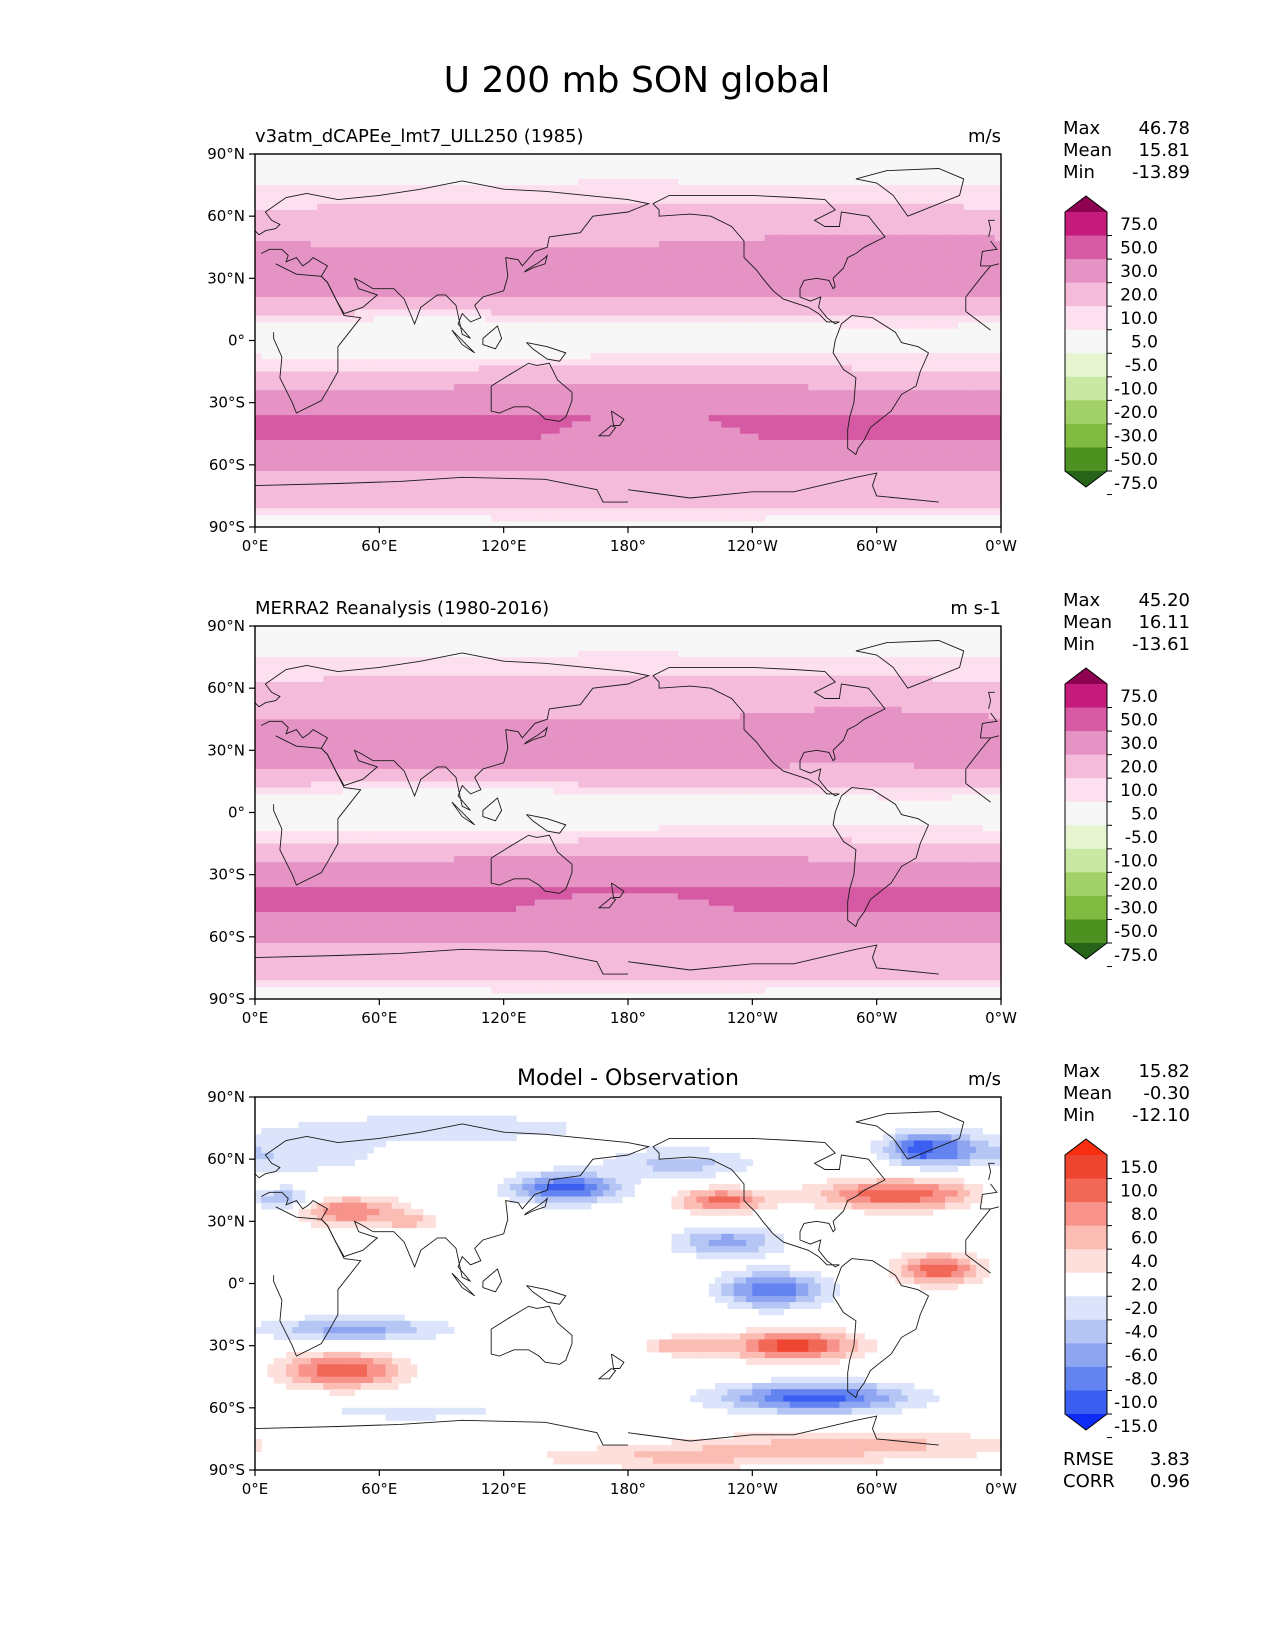 The image size is (1275, 1650). I want to click on map-area, so click(628, 340).